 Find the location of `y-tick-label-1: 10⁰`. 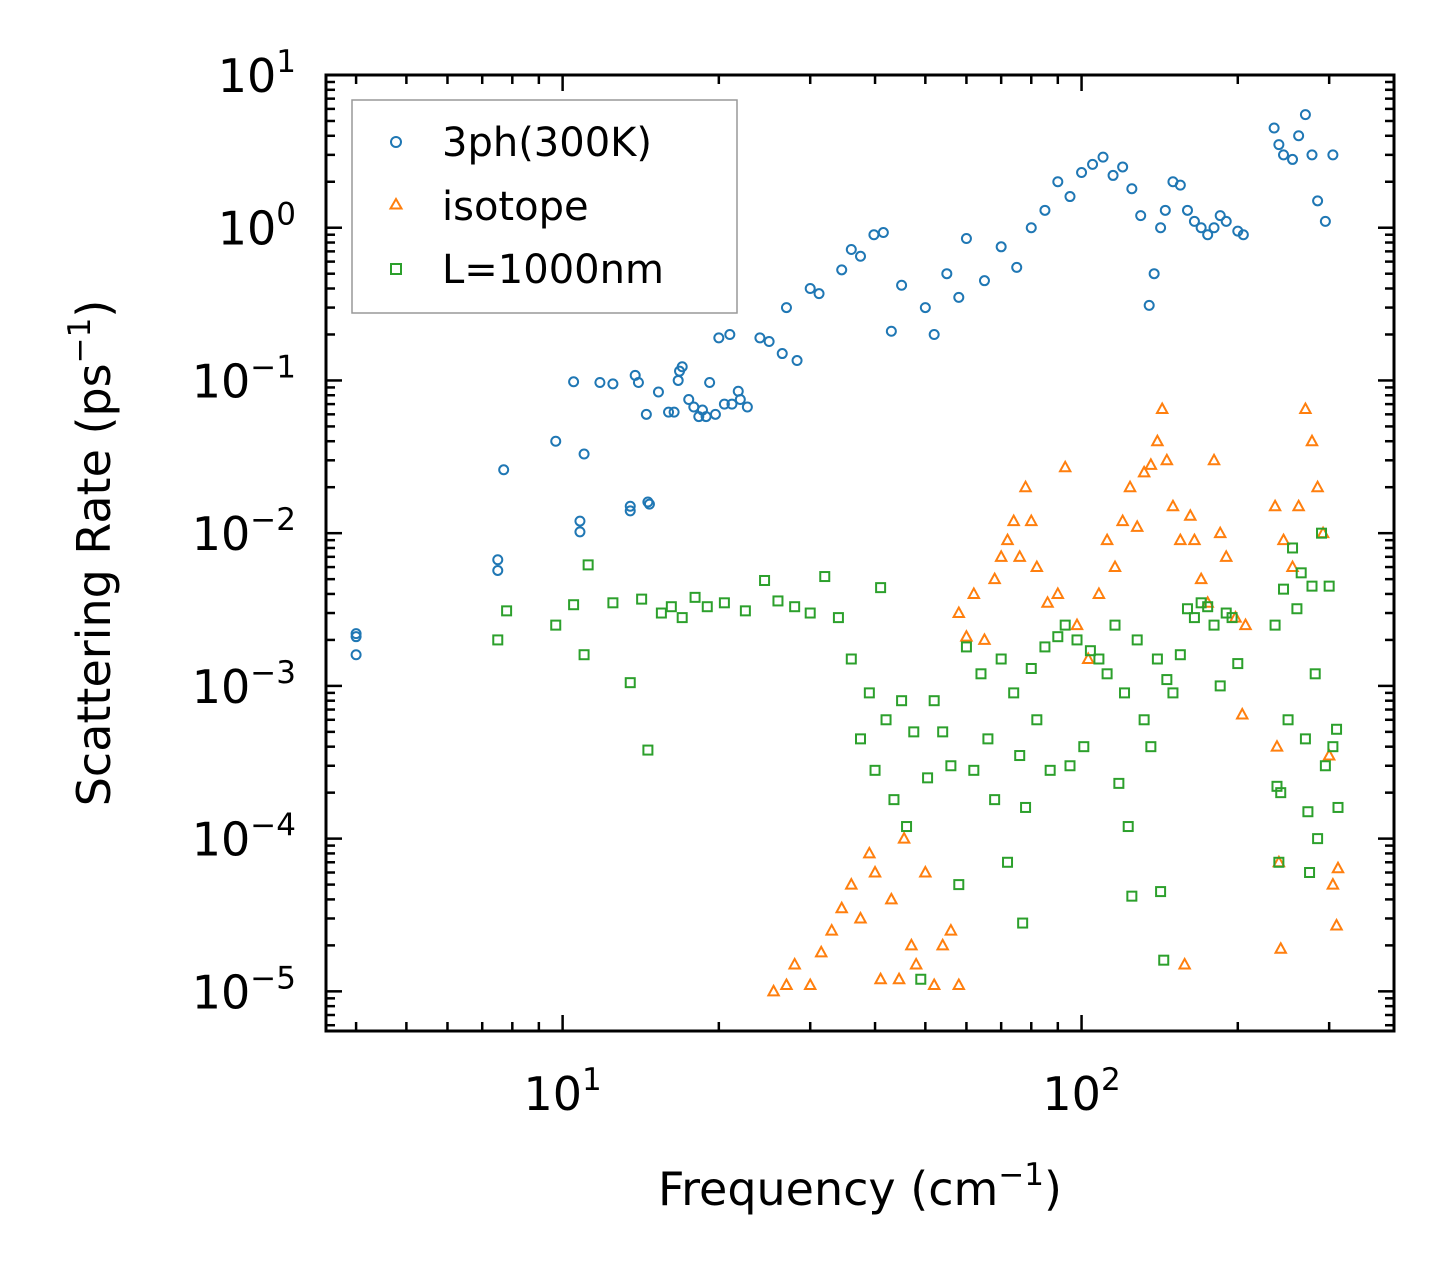

y-tick-label-1: 10⁰ is located at coordinates (257, 226).